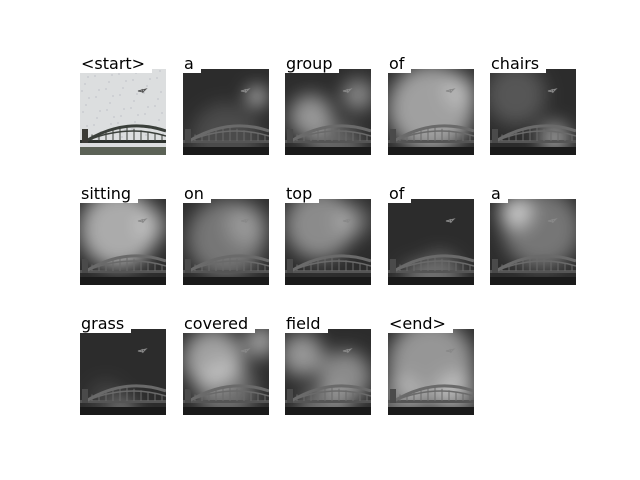 Image resolution: width=640 pixels, height=480 pixels. I want to click on attention-panel: <start>, so click(123, 105).